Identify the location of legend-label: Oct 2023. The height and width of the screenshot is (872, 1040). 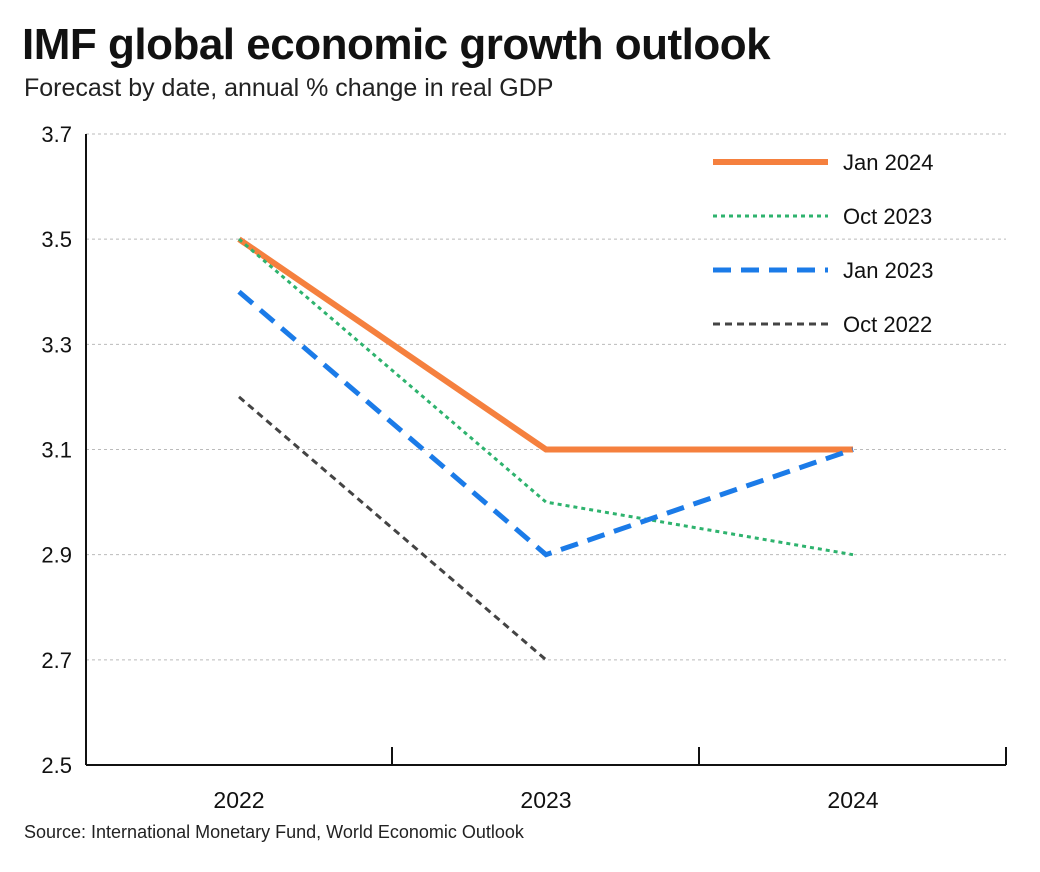
(887, 216).